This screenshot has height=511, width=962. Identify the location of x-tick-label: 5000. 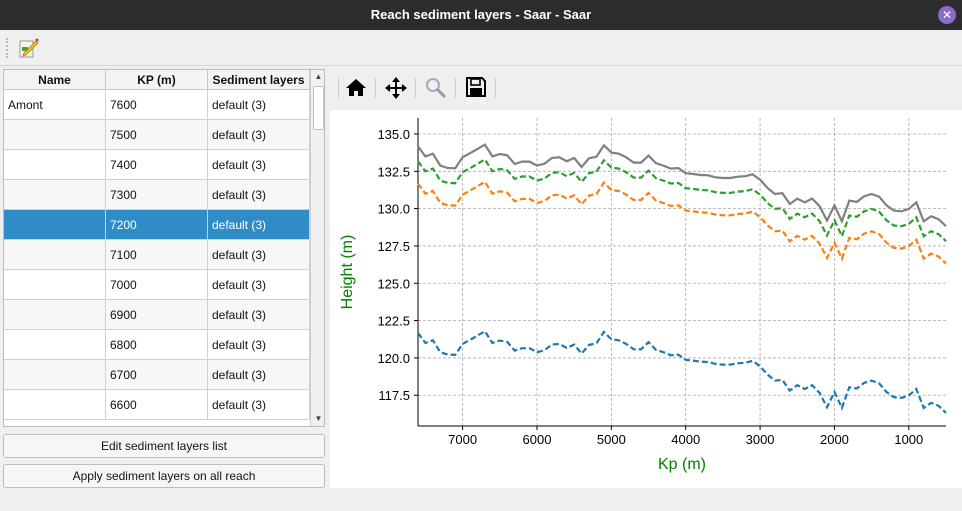
(611, 439).